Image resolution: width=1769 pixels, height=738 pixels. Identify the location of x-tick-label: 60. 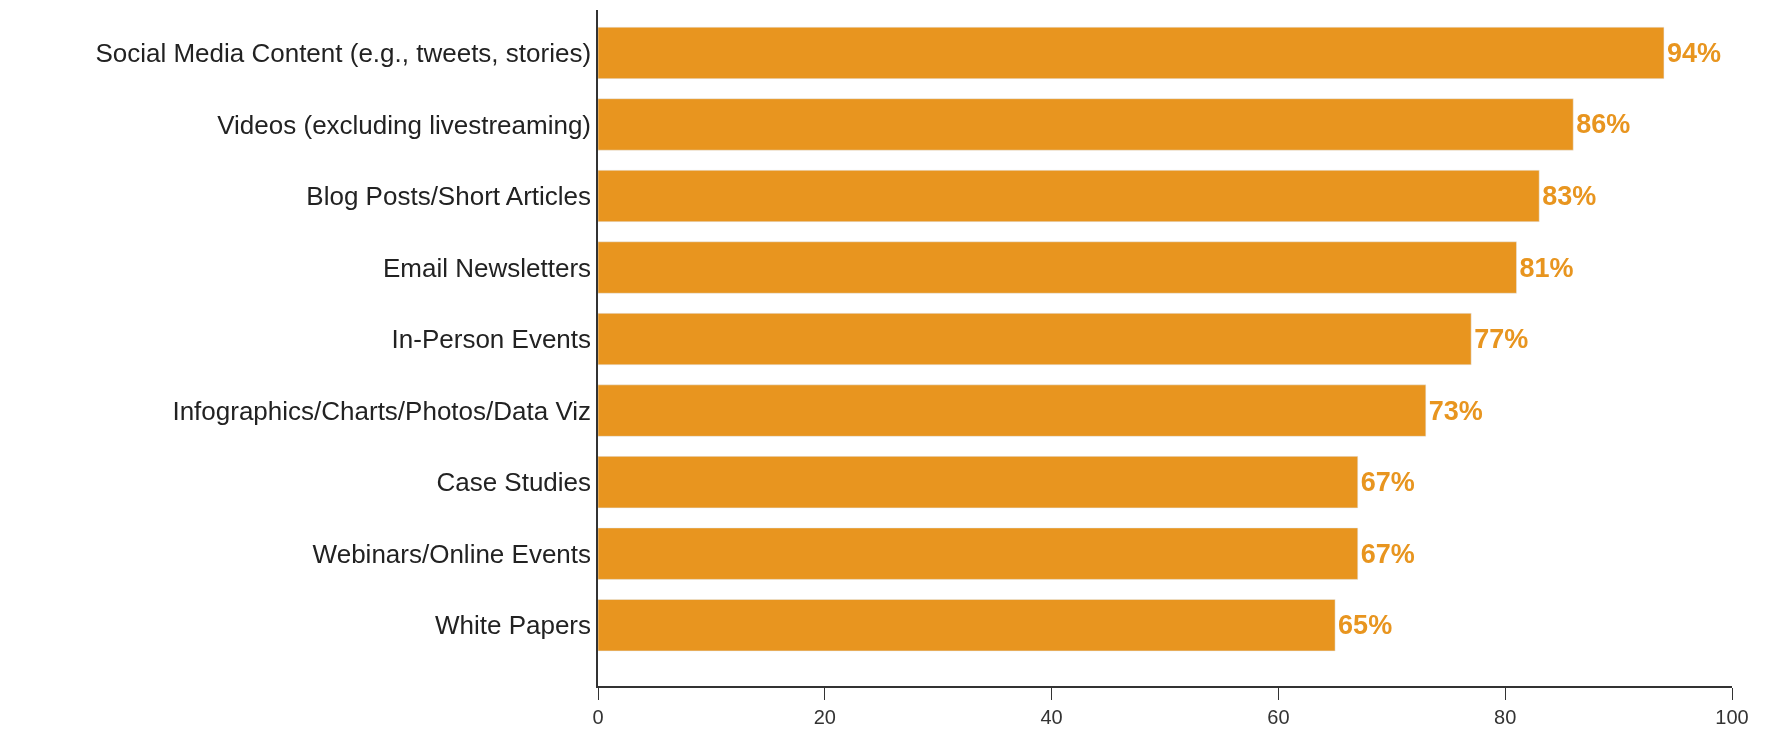
(1278, 716).